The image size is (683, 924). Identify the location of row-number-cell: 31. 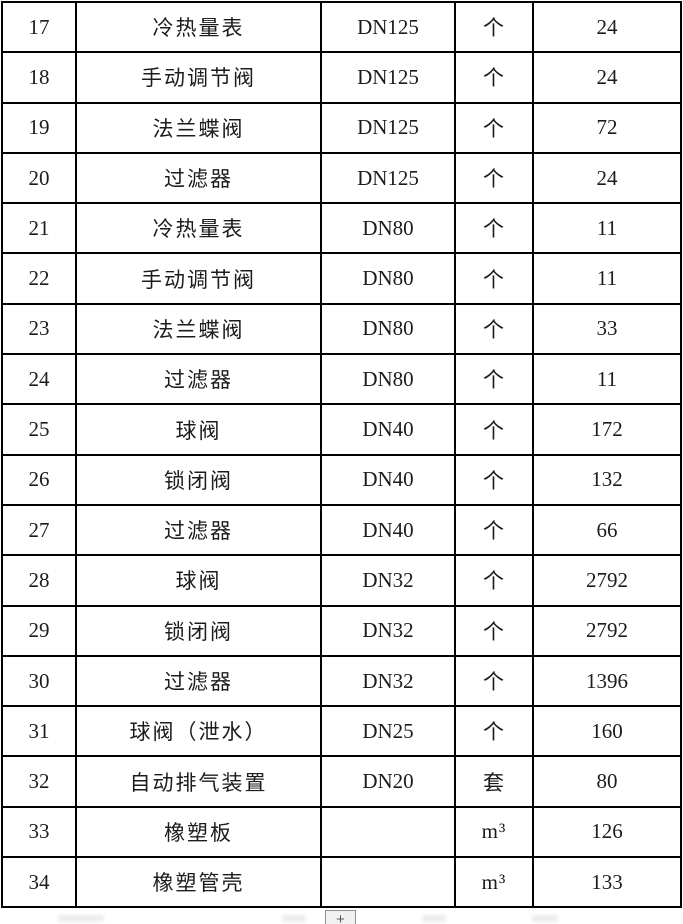
(39, 731).